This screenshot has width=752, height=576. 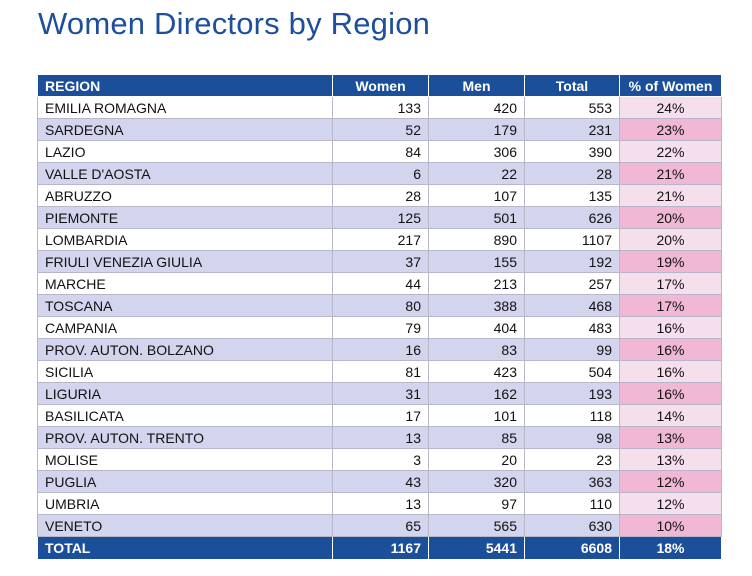 What do you see at coordinates (476, 173) in the screenshot?
I see `men-cell: 22` at bounding box center [476, 173].